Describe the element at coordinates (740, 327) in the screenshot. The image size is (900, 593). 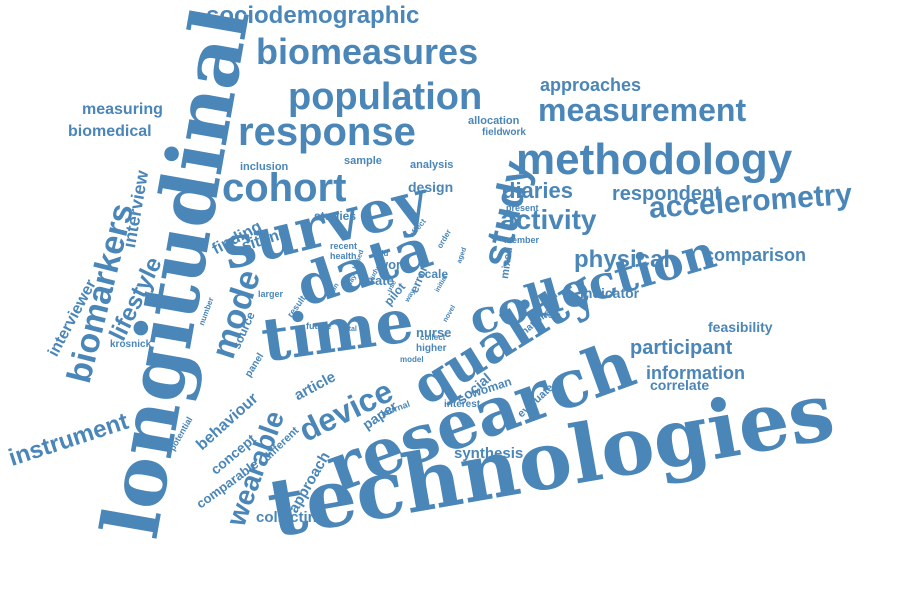
I see `word-feasibility: feasibility` at that location.